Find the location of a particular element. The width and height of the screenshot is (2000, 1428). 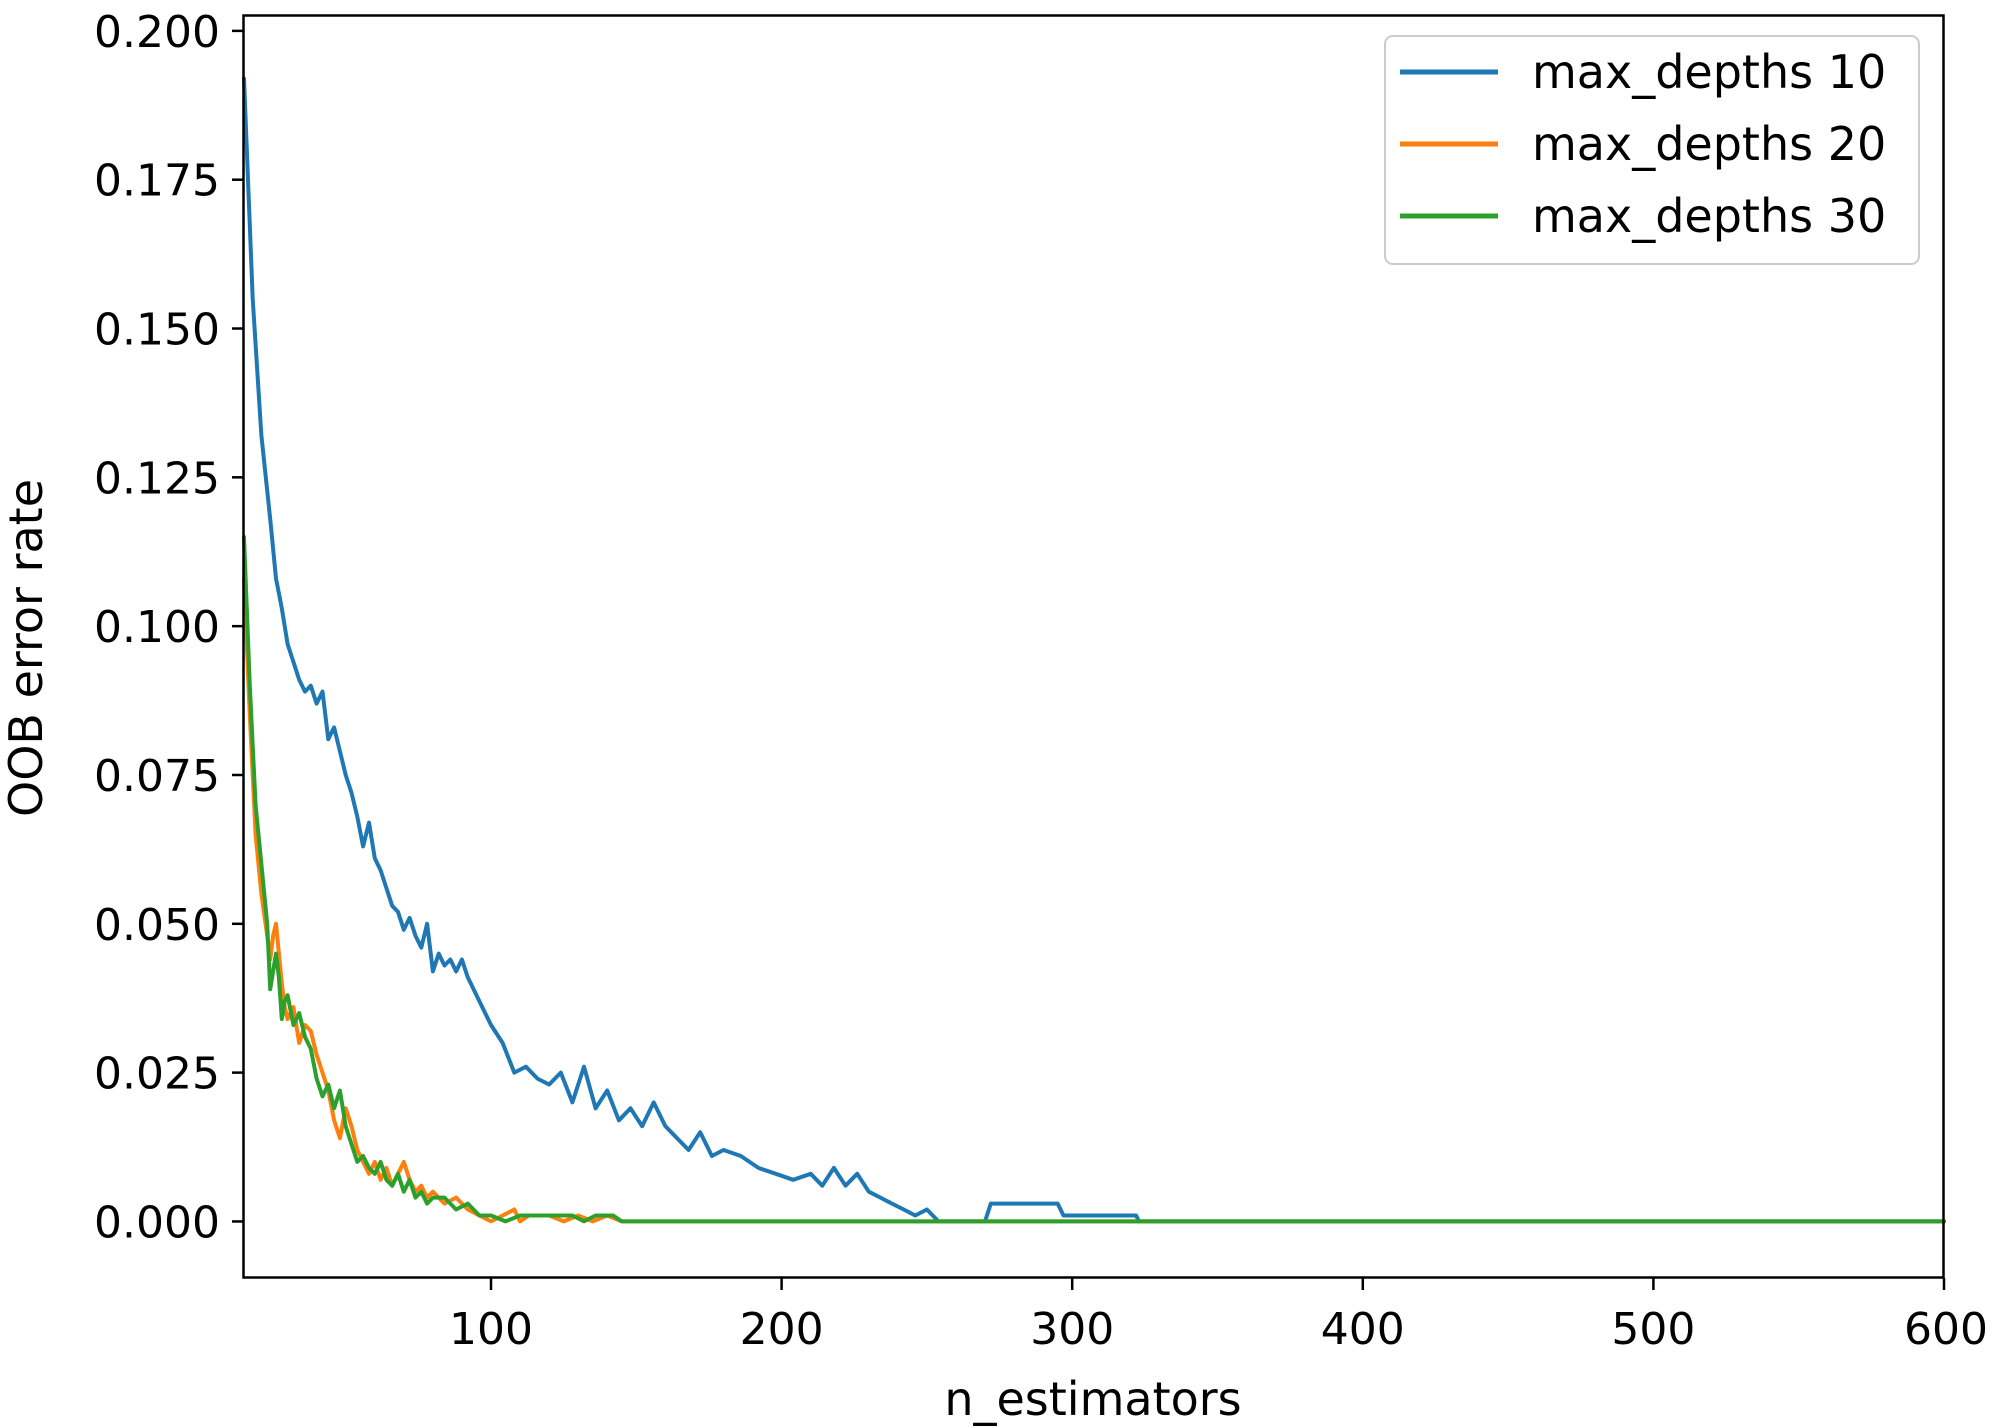

y-tick-label: 0.000 is located at coordinates (157, 1222).